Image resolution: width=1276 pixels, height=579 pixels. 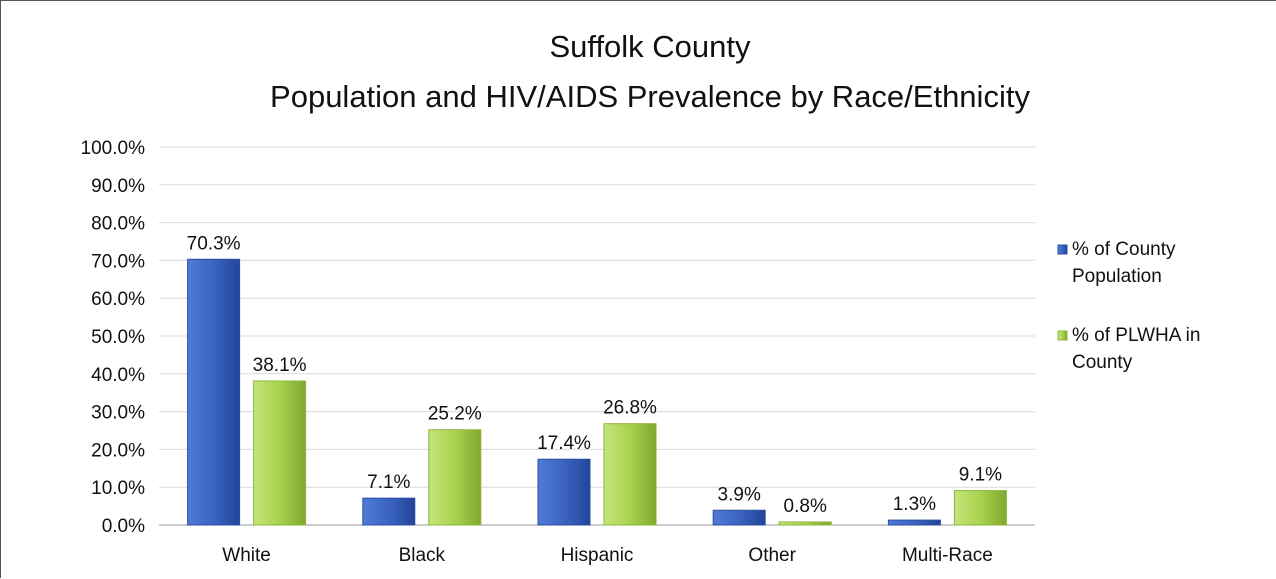 What do you see at coordinates (630, 408) in the screenshot?
I see `data-label: 26.8%` at bounding box center [630, 408].